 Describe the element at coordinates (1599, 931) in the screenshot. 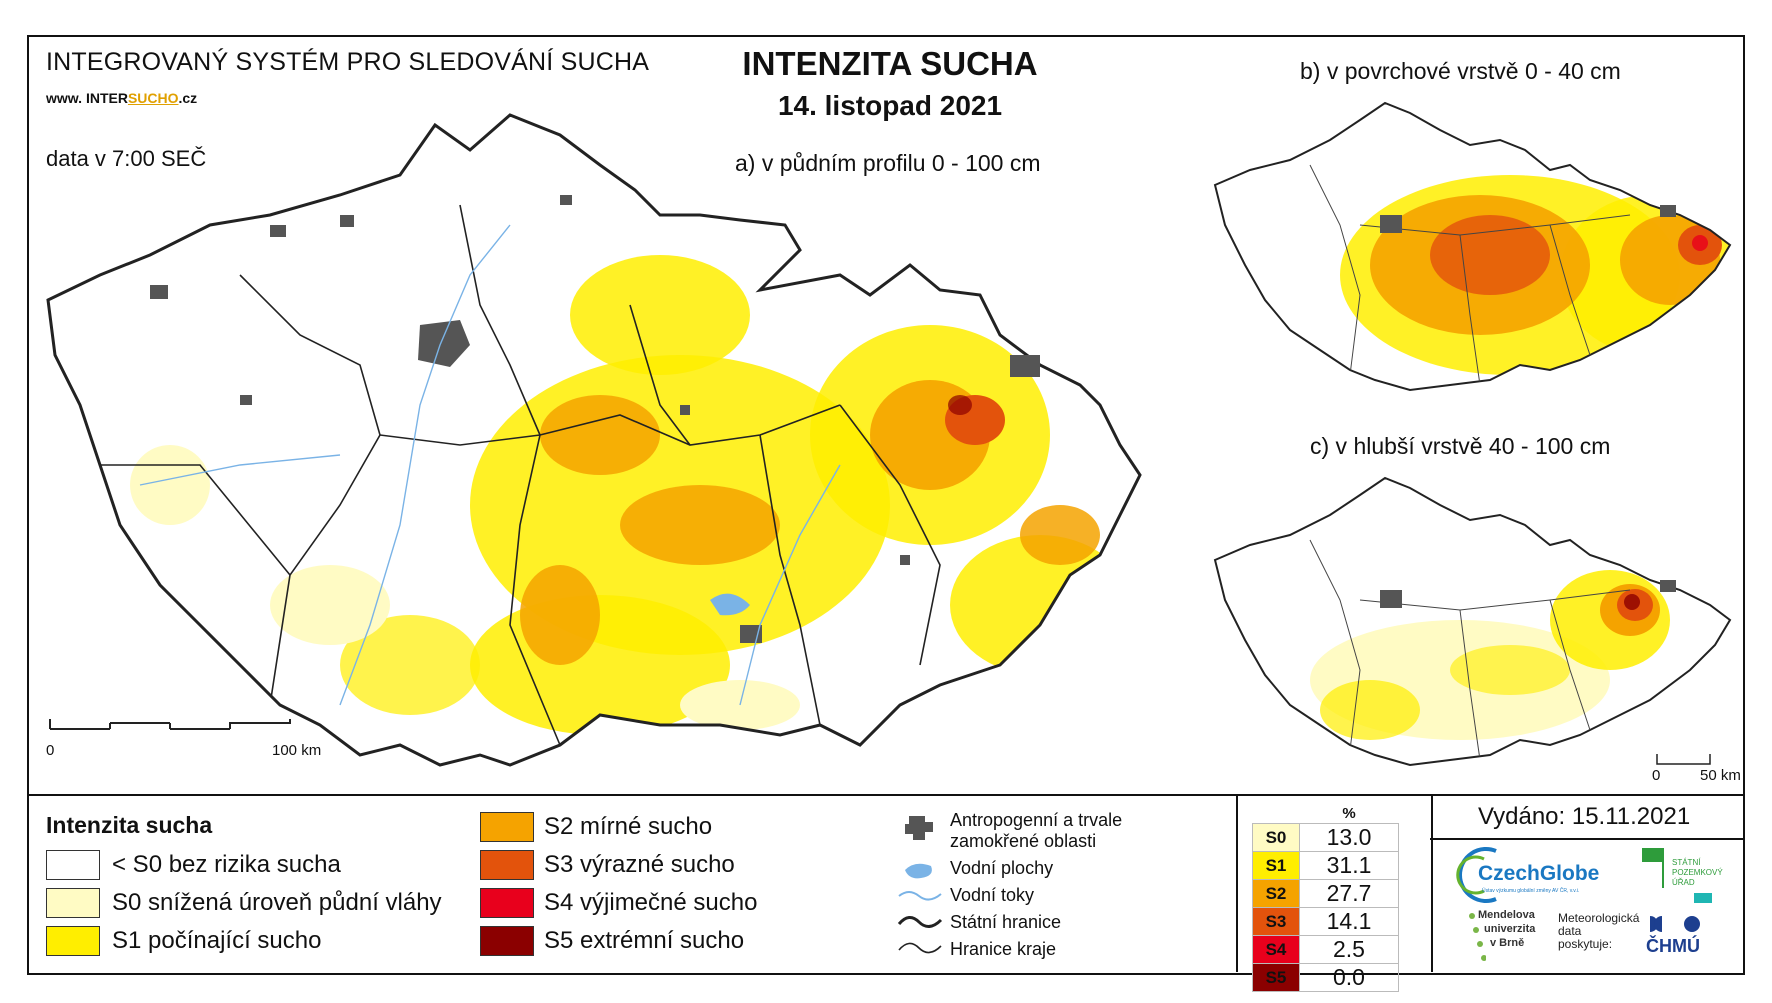

I see `meteo-data-credit: Meteorologická data poskytuje:` at that location.